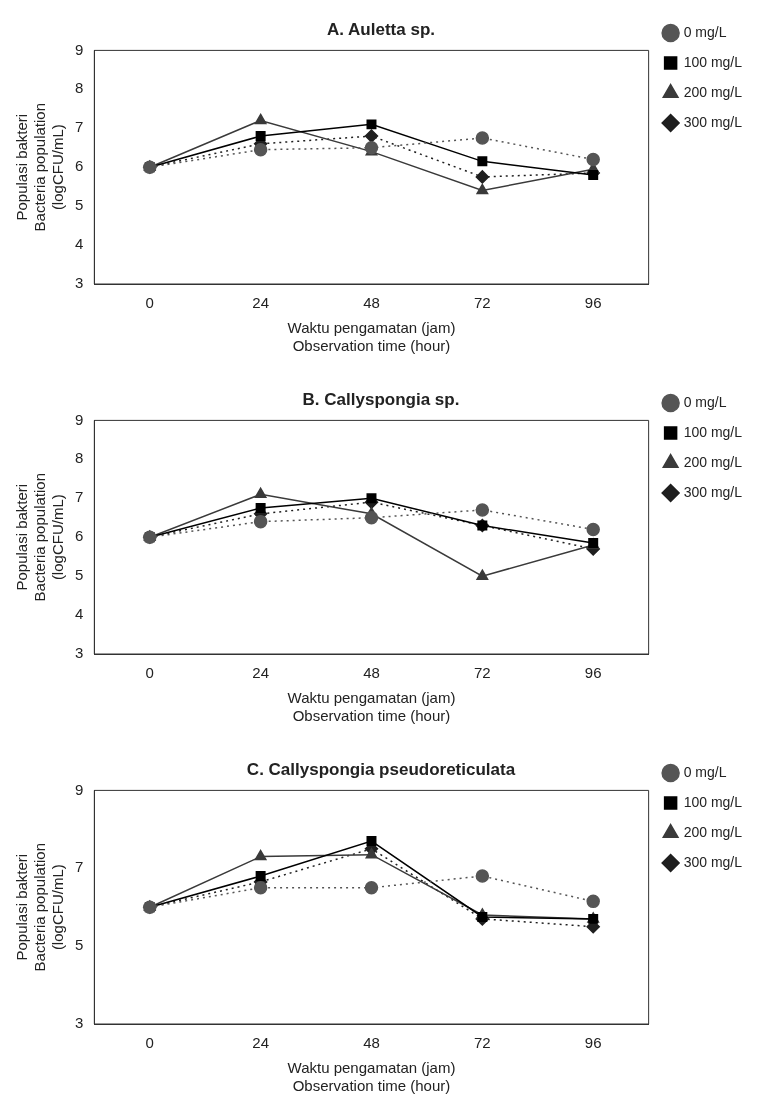 Image resolution: width=762 pixels, height=1112 pixels. What do you see at coordinates (381, 399) in the screenshot?
I see `chart-title: B. Callyspongia sp.` at bounding box center [381, 399].